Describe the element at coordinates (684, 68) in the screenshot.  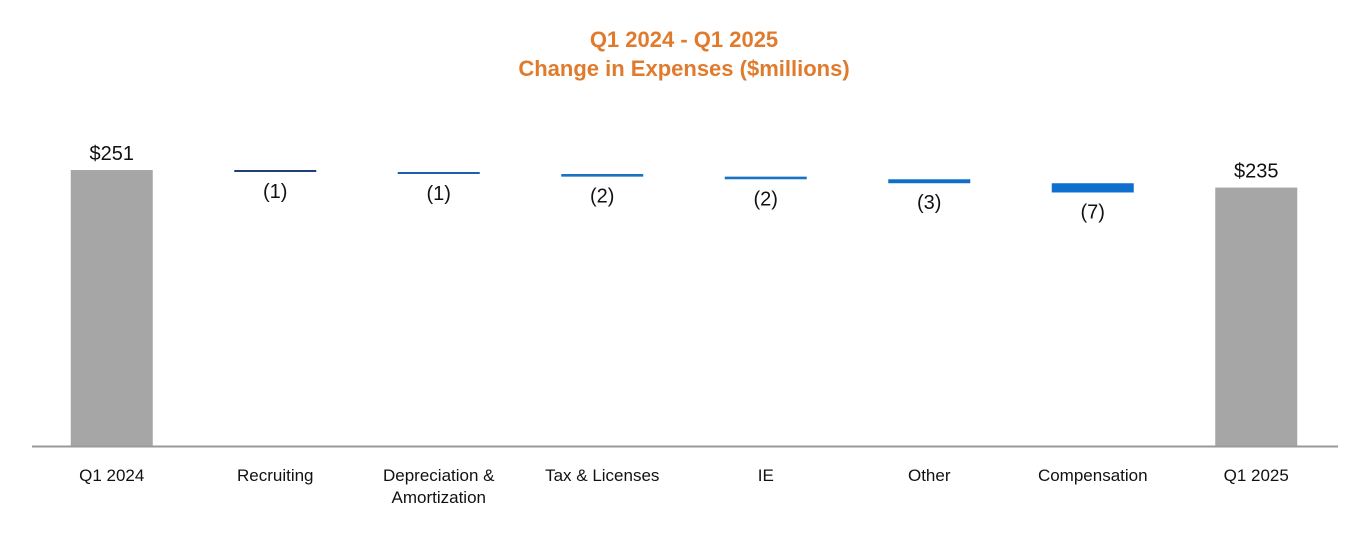
I see `chart-subtitle: Change in Expenses ($millions)` at that location.